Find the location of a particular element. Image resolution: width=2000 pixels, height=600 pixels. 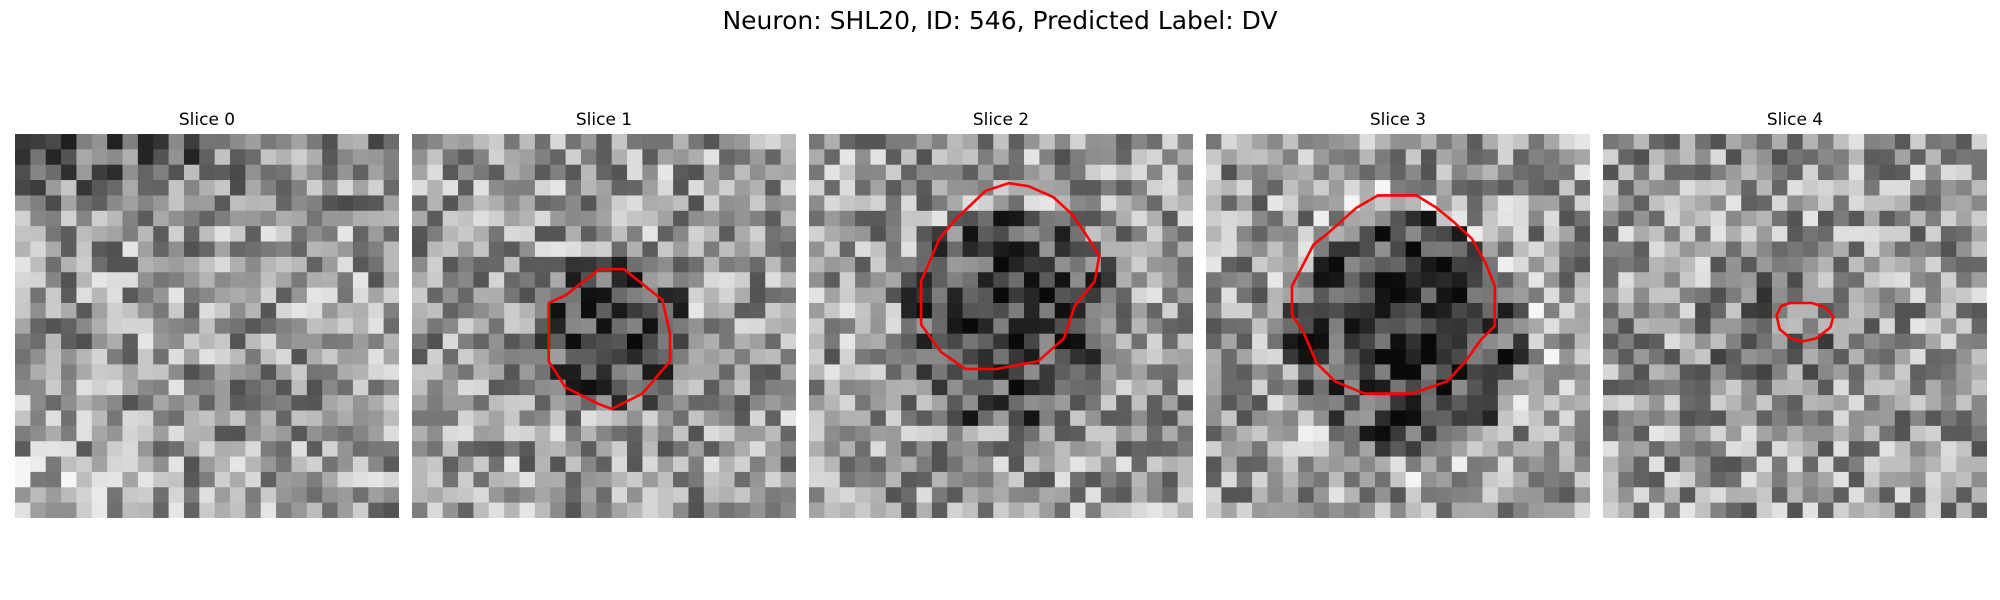

slice-title: Slice 3 is located at coordinates (1398, 120).